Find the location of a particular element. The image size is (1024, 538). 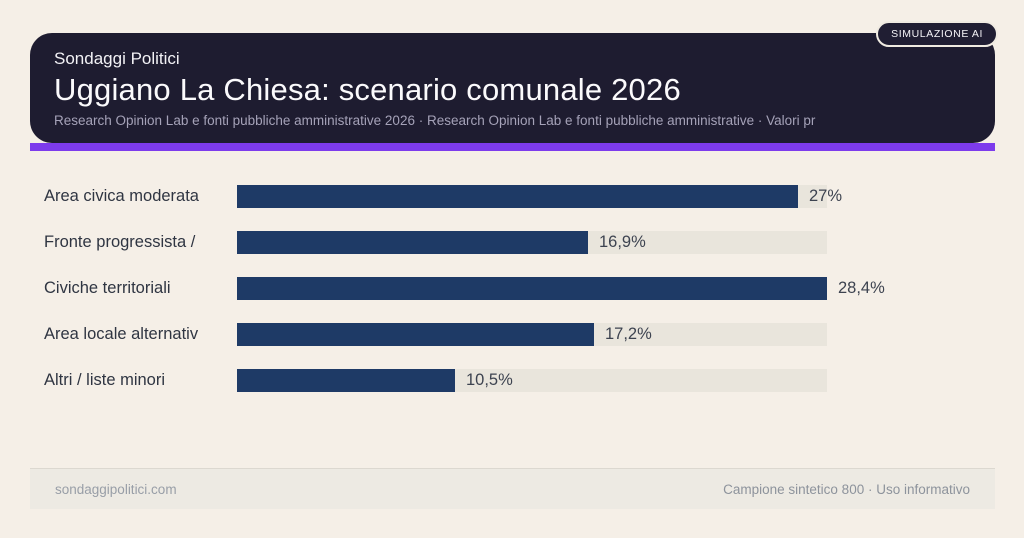

value-label: 28,4% is located at coordinates (861, 288).